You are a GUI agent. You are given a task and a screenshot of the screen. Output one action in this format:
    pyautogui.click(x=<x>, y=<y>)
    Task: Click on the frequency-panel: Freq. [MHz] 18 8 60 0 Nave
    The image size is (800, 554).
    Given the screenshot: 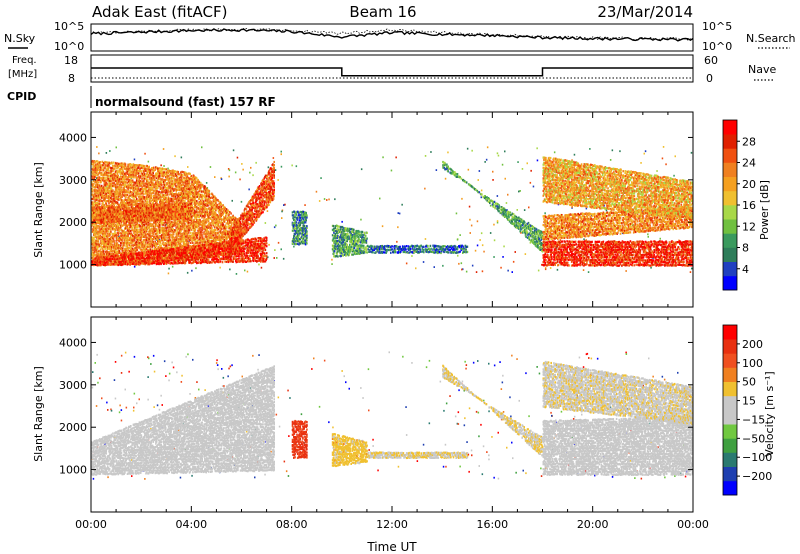 What is the action you would take?
    pyautogui.click(x=392, y=69)
    